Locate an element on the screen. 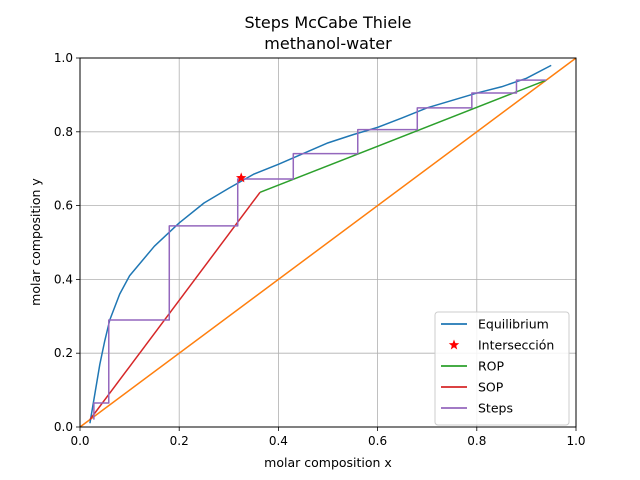 Image resolution: width=640 pixels, height=480 pixels. legend-steps-label: Steps is located at coordinates (495, 408).